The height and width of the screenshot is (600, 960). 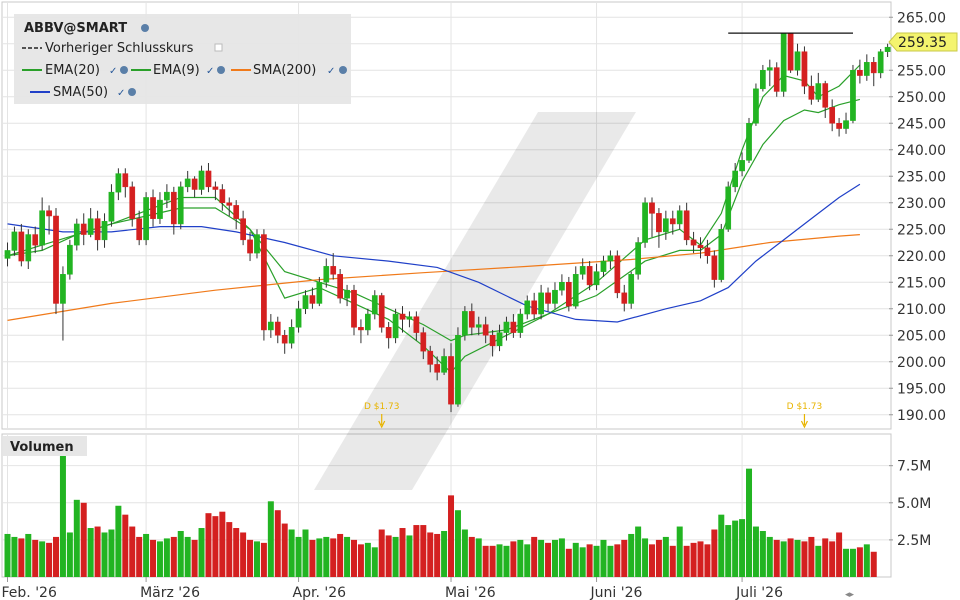 I want to click on volume-tick-label: 5.0M, so click(x=914, y=504).